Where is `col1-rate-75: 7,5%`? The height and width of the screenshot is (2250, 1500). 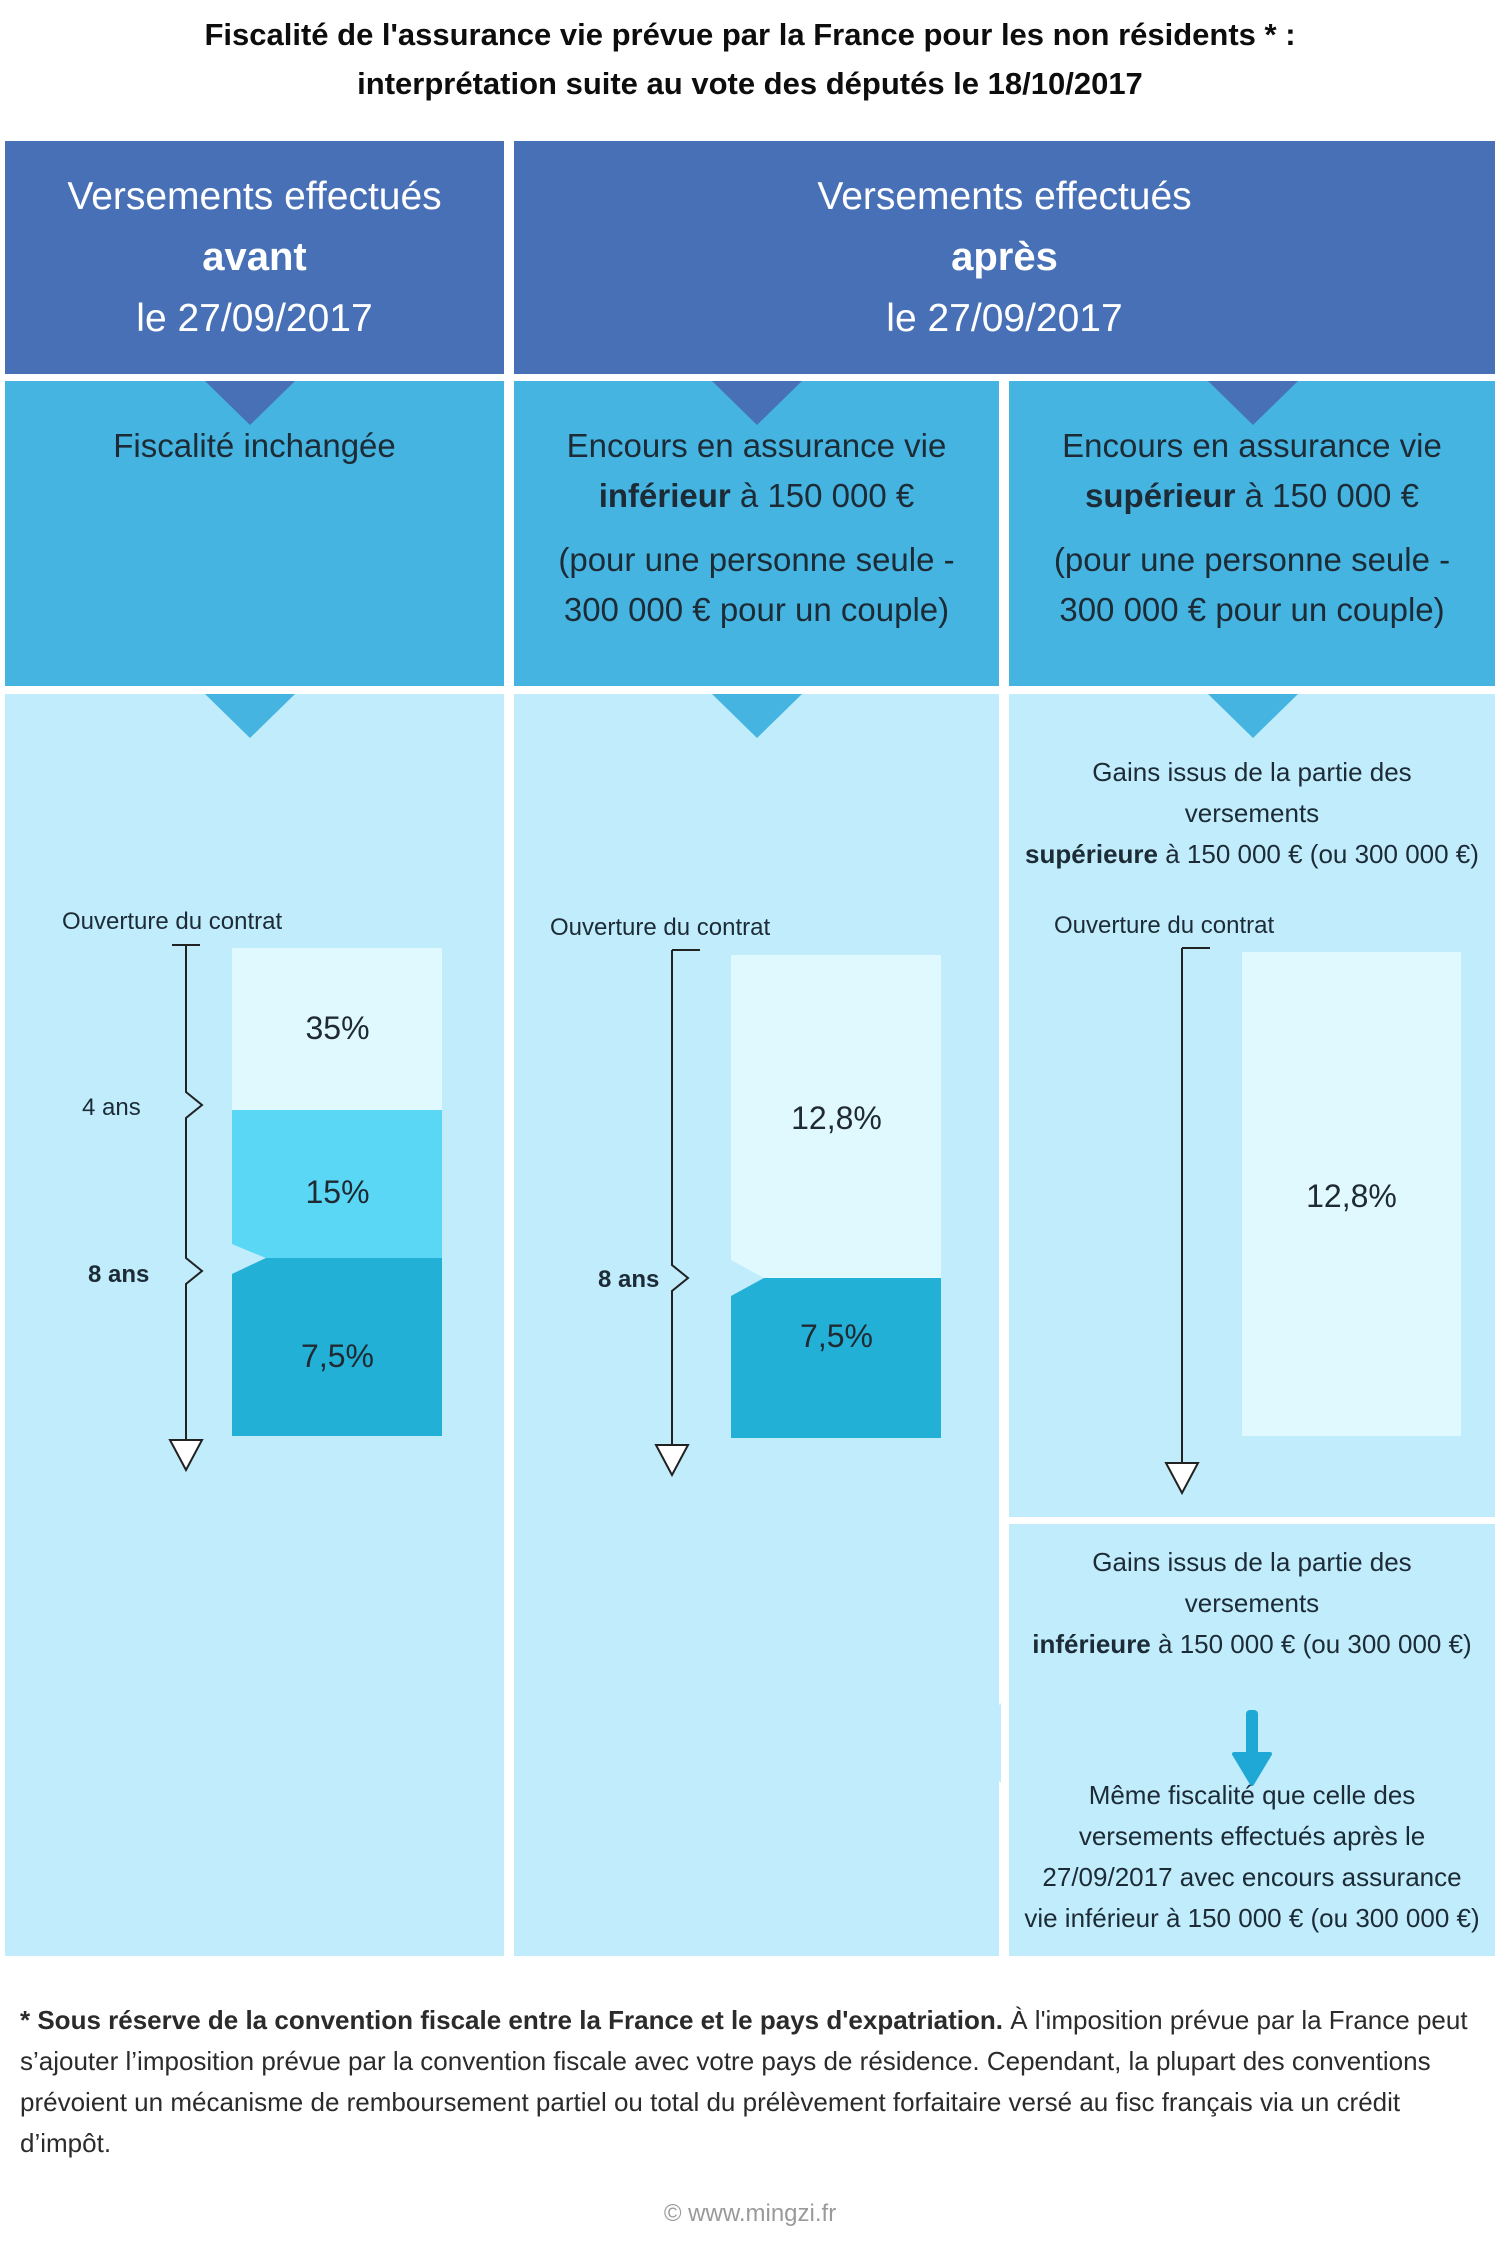 col1-rate-75: 7,5% is located at coordinates (337, 1355).